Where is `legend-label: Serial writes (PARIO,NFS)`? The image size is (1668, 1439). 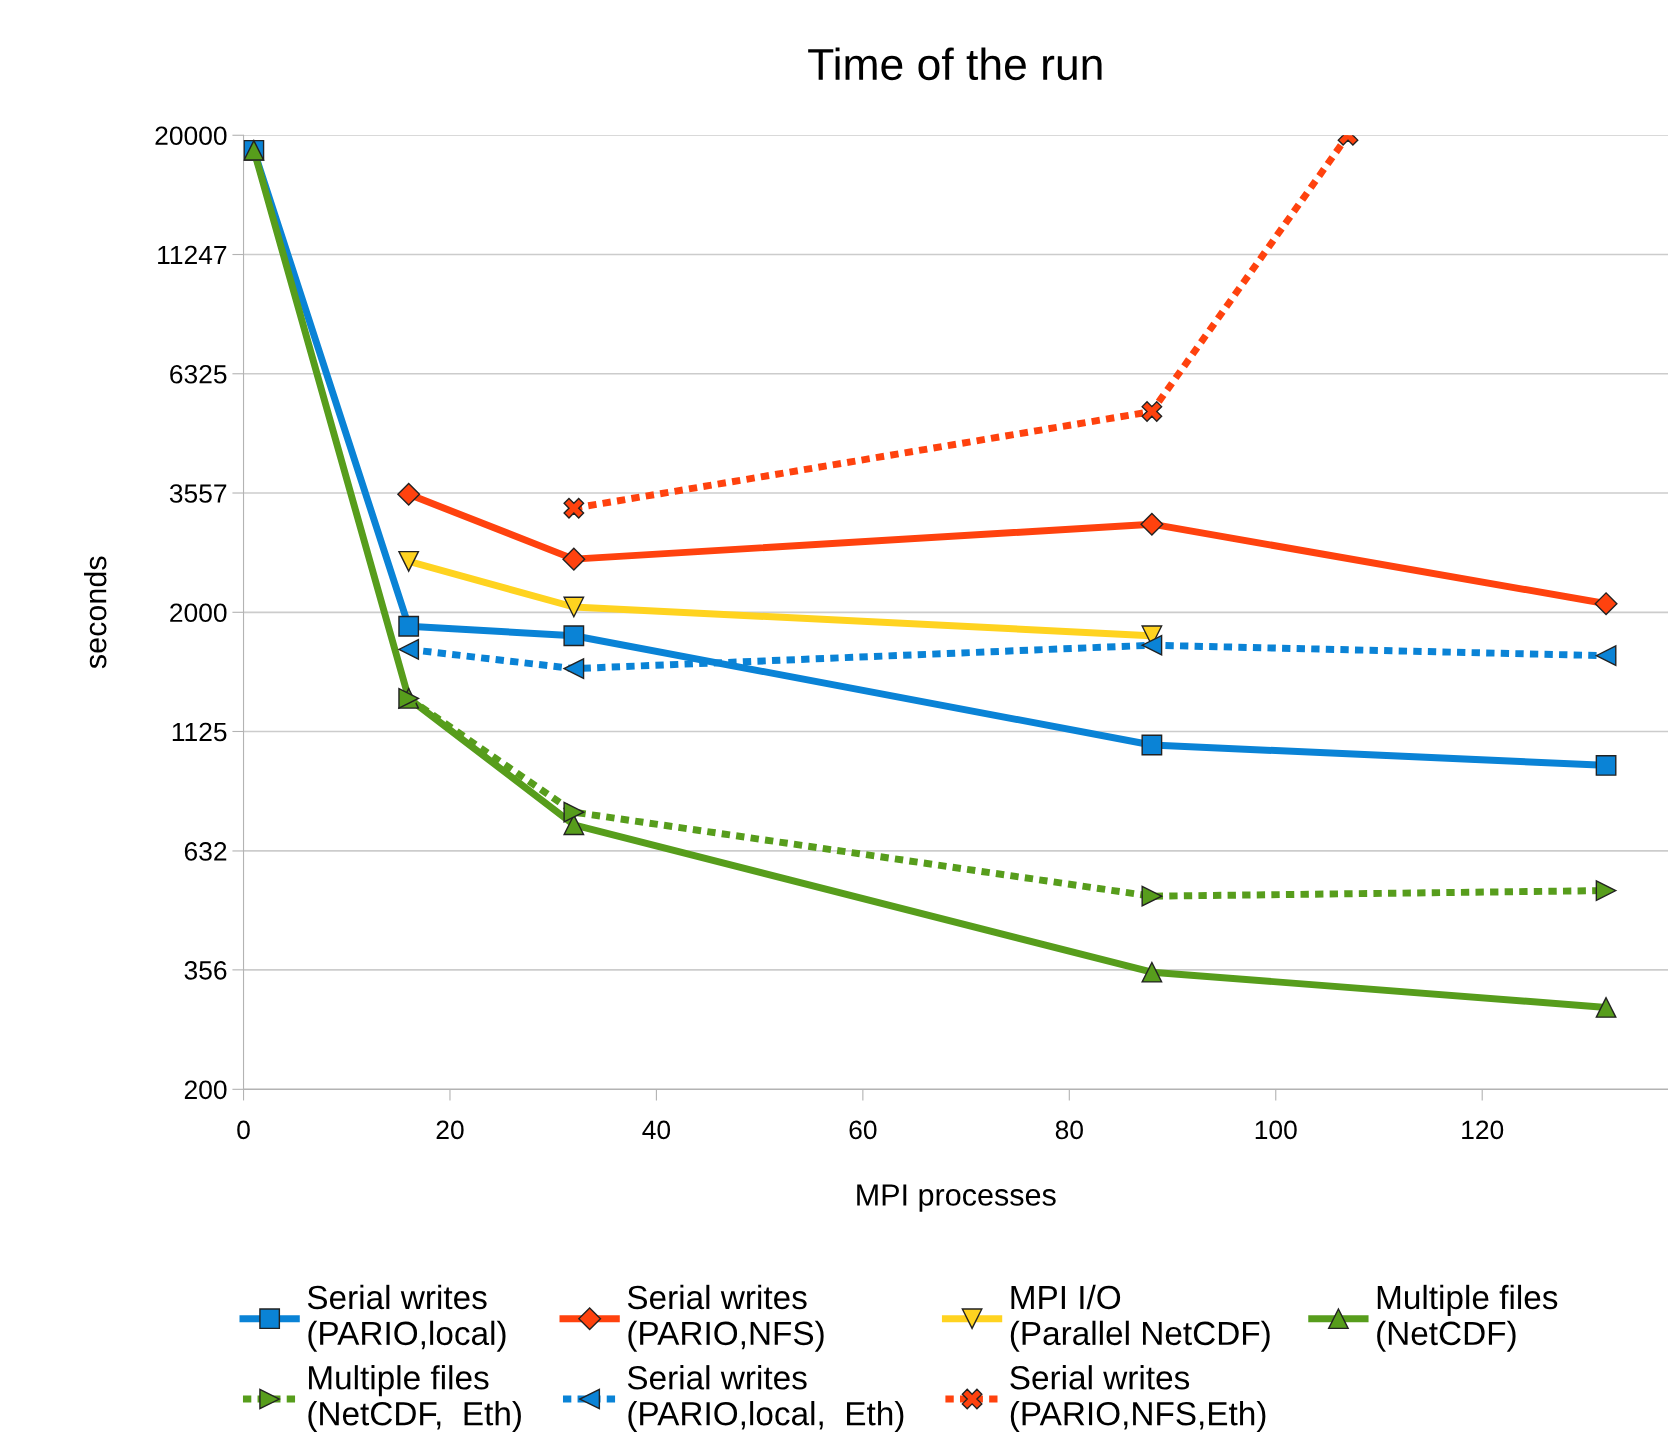 legend-label: Serial writes (PARIO,NFS) is located at coordinates (725, 1318).